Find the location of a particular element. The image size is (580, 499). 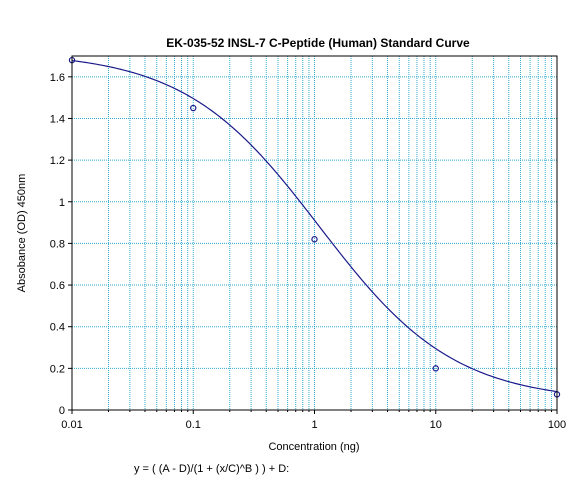

x-tick-labels: 0.01 0.1 1 10 100 is located at coordinates (313, 425).